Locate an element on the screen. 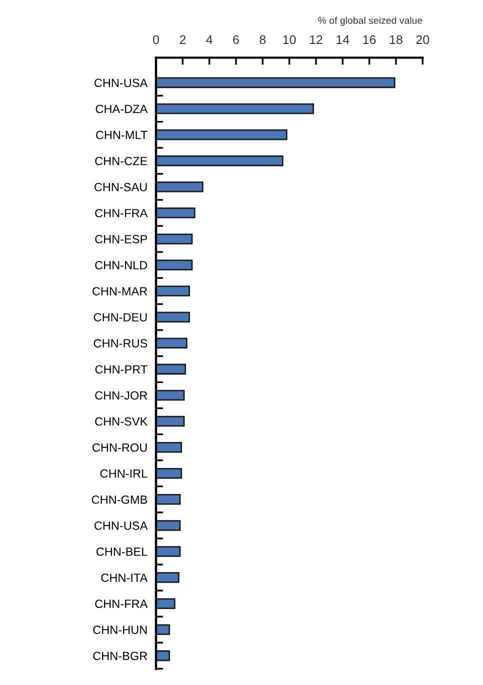 The height and width of the screenshot is (685, 483). y-tick-label: CHN-BEL is located at coordinates (122, 552).